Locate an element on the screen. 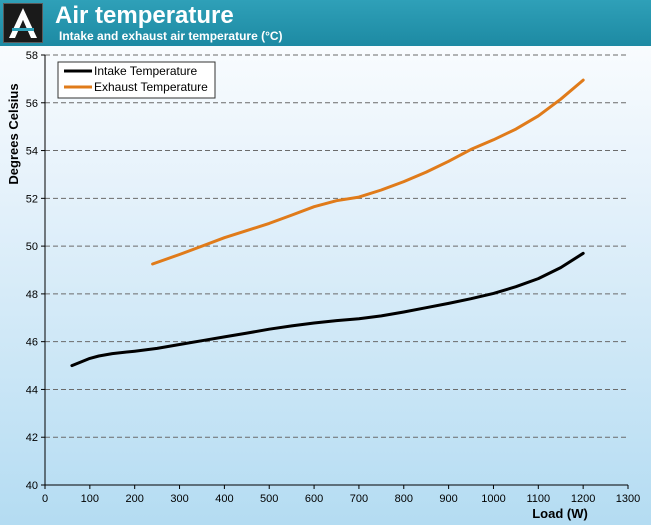 This screenshot has width=651, height=525. y-tick-label: 50 is located at coordinates (32, 247).